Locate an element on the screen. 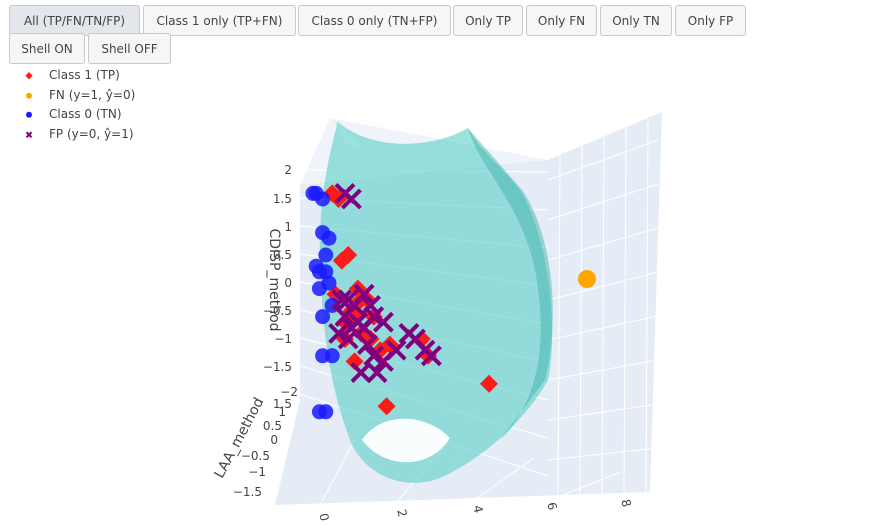 The height and width of the screenshot is (525, 887). x-tick-label: 8 is located at coordinates (625, 503).